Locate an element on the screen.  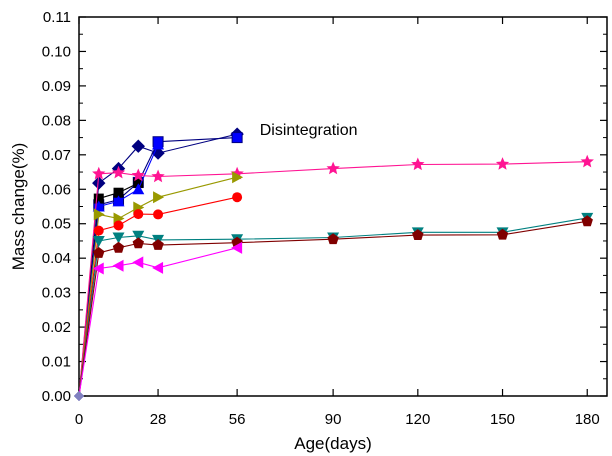
x-tick-label: 90 is located at coordinates (333, 419).